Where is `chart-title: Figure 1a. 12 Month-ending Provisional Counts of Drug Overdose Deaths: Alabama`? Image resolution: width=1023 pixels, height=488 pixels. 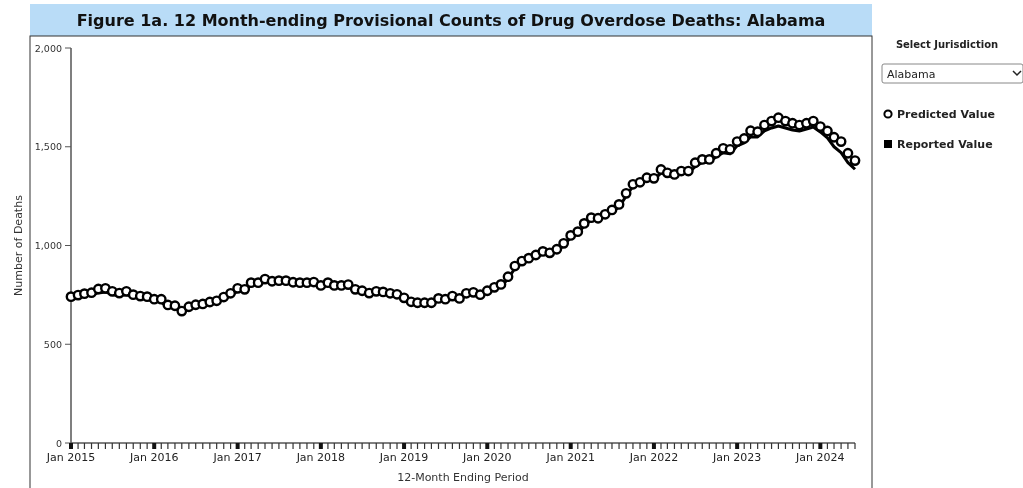
chart-title: Figure 1a. 12 Month-ending Provisional Counts of Drug Overdose Deaths: Alabama is located at coordinates (451, 20).